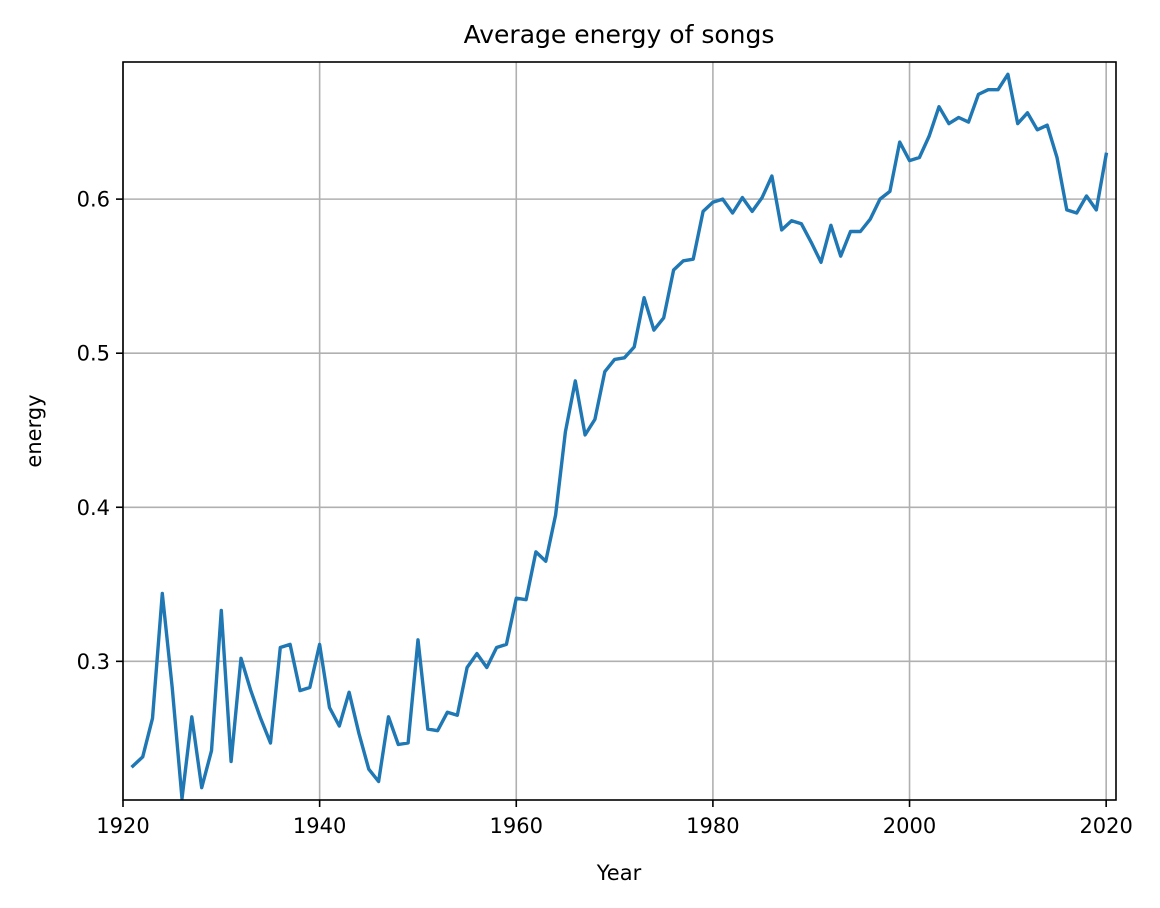 Image resolution: width=1160 pixels, height=908 pixels. Describe the element at coordinates (93, 200) in the screenshot. I see `y-tick-label: 0.6` at that location.